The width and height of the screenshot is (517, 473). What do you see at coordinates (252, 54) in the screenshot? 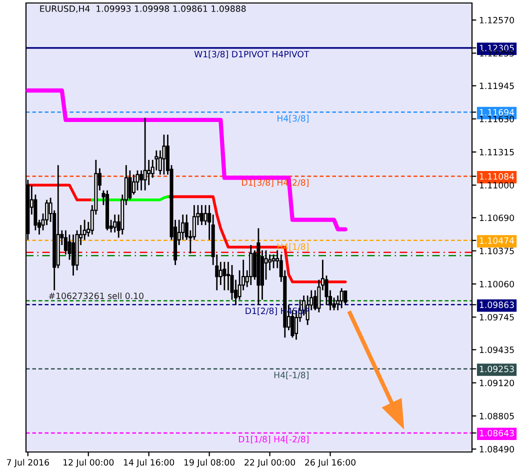
I see `ref-line-label: W1[3/8] D1PIVOT H4PIVOT` at bounding box center [252, 54].